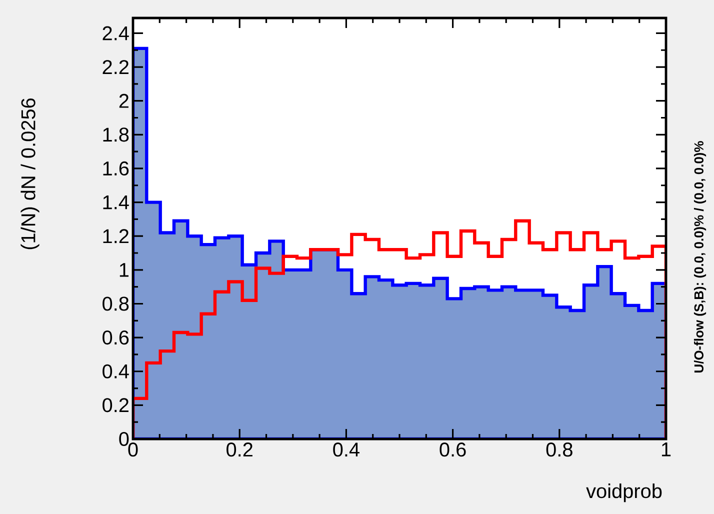 Image resolution: width=714 pixels, height=514 pixels. I want to click on y-tick-label: 2.4, so click(115, 33).